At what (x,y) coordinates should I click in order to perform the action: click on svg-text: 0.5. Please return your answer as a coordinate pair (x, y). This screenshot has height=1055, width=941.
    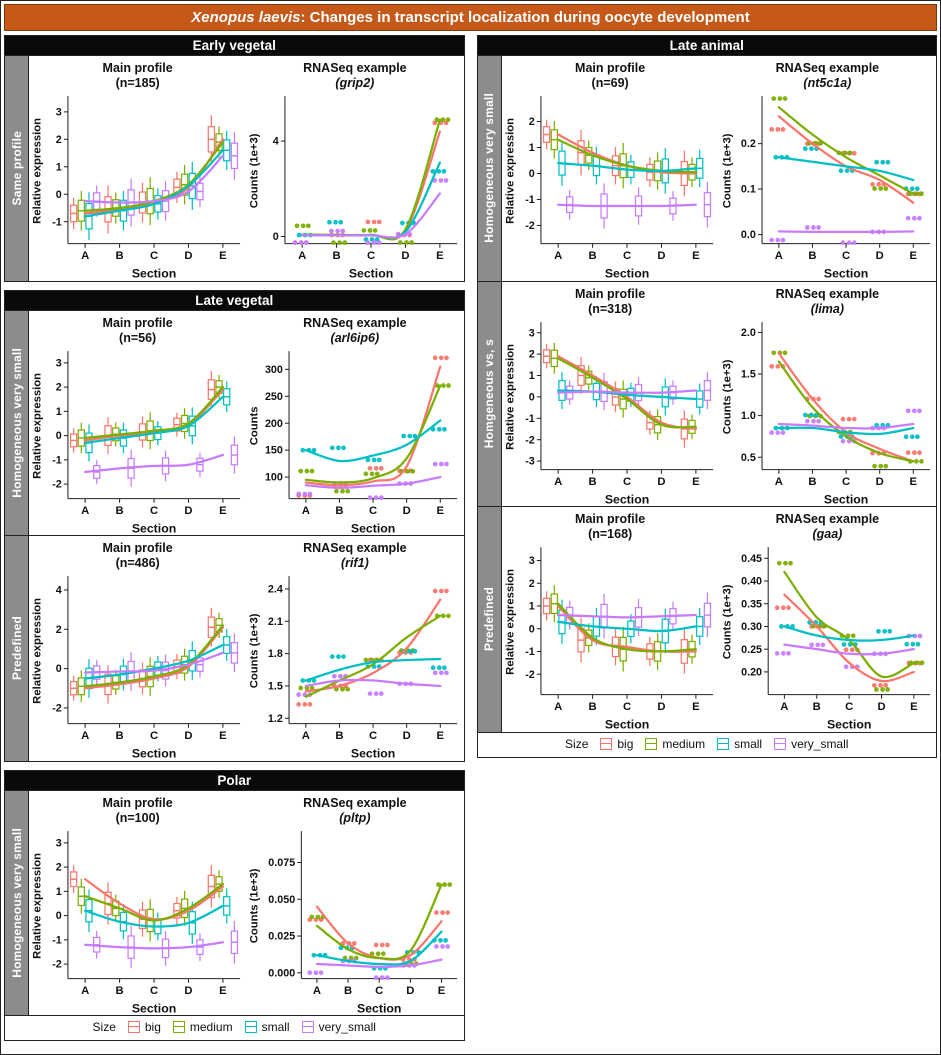
    Looking at the image, I should click on (748, 457).